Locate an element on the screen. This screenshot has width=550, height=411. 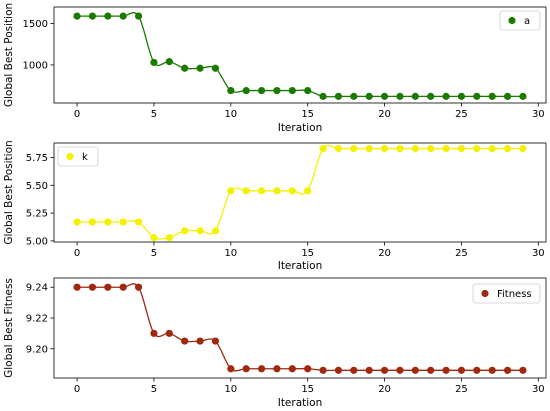
y-axis-label: Global Best Fitness is located at coordinates (9, 328).